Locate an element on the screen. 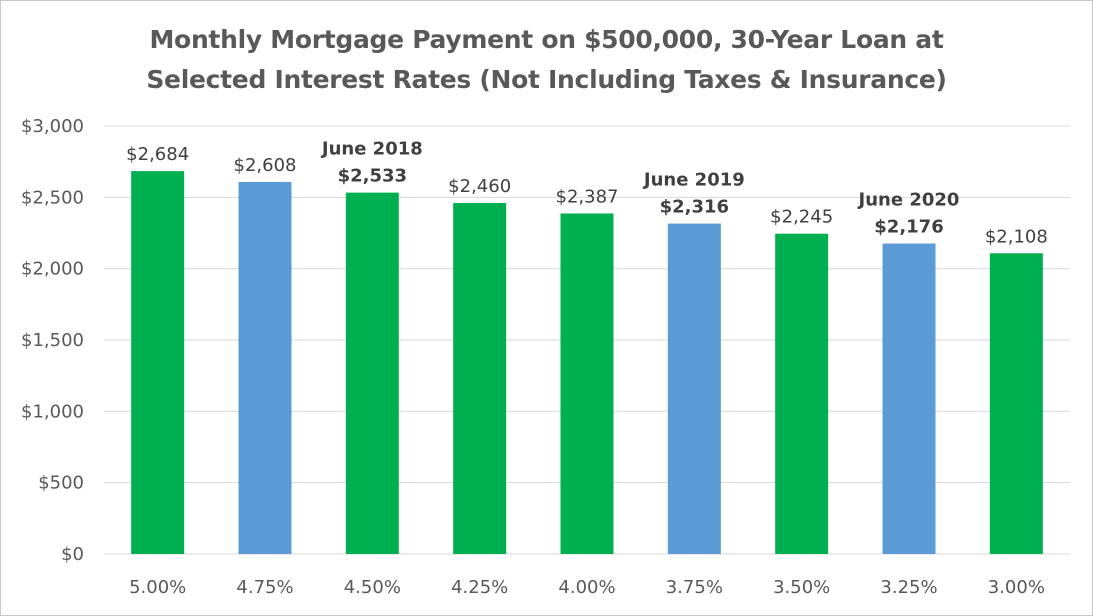 The height and width of the screenshot is (616, 1093). data-label: $2,608 is located at coordinates (265, 165).